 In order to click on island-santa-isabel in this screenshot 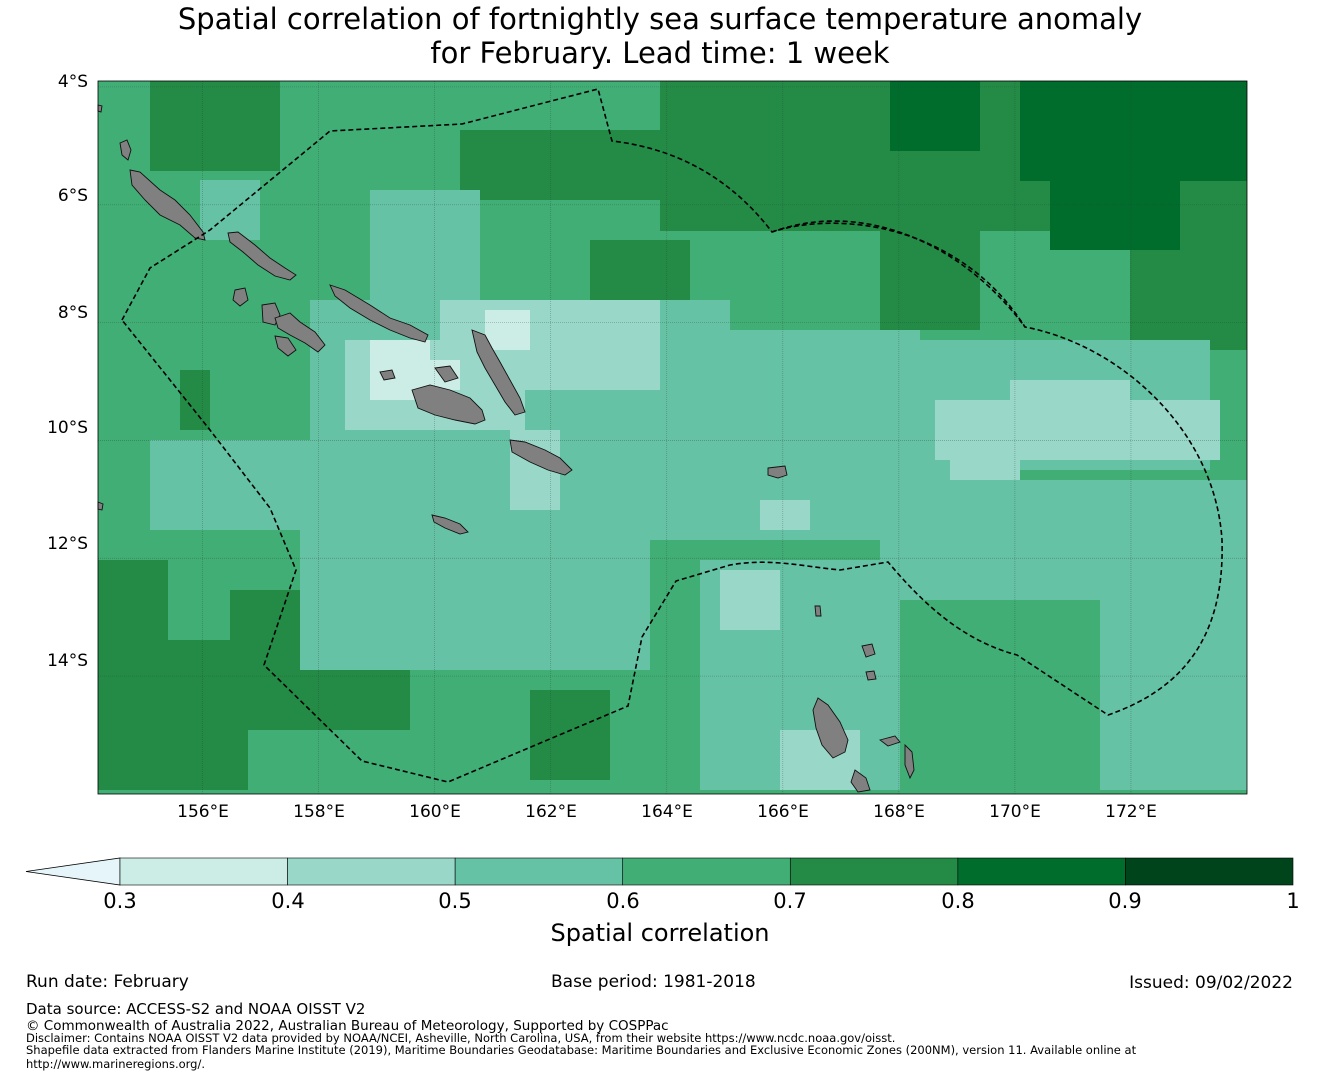, I will do `click(379, 313)`.